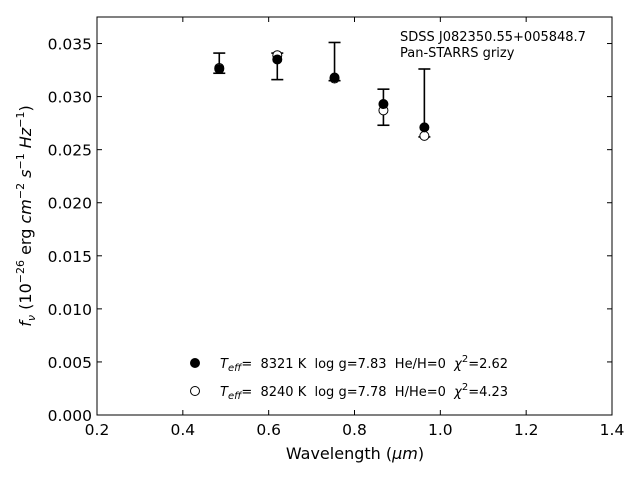  What do you see at coordinates (354, 430) in the screenshot?
I see `x-tick-label: 0.8` at bounding box center [354, 430].